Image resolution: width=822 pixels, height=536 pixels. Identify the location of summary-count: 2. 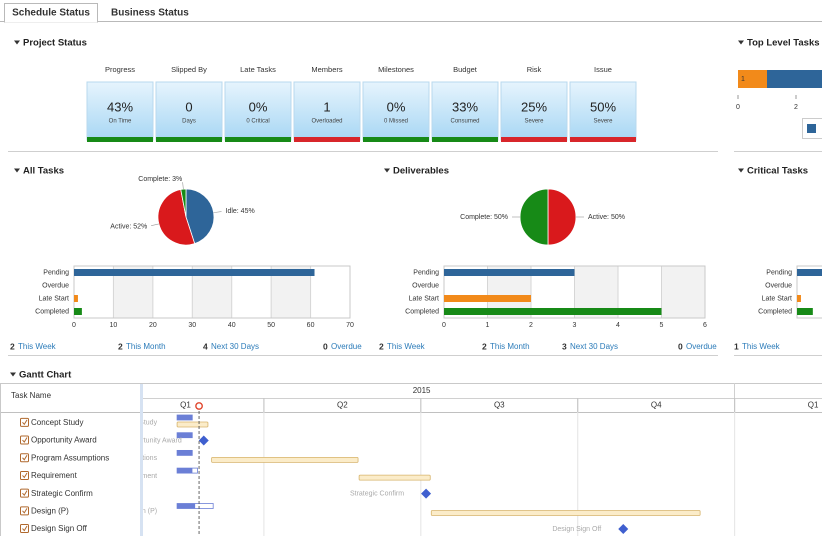
(12, 346).